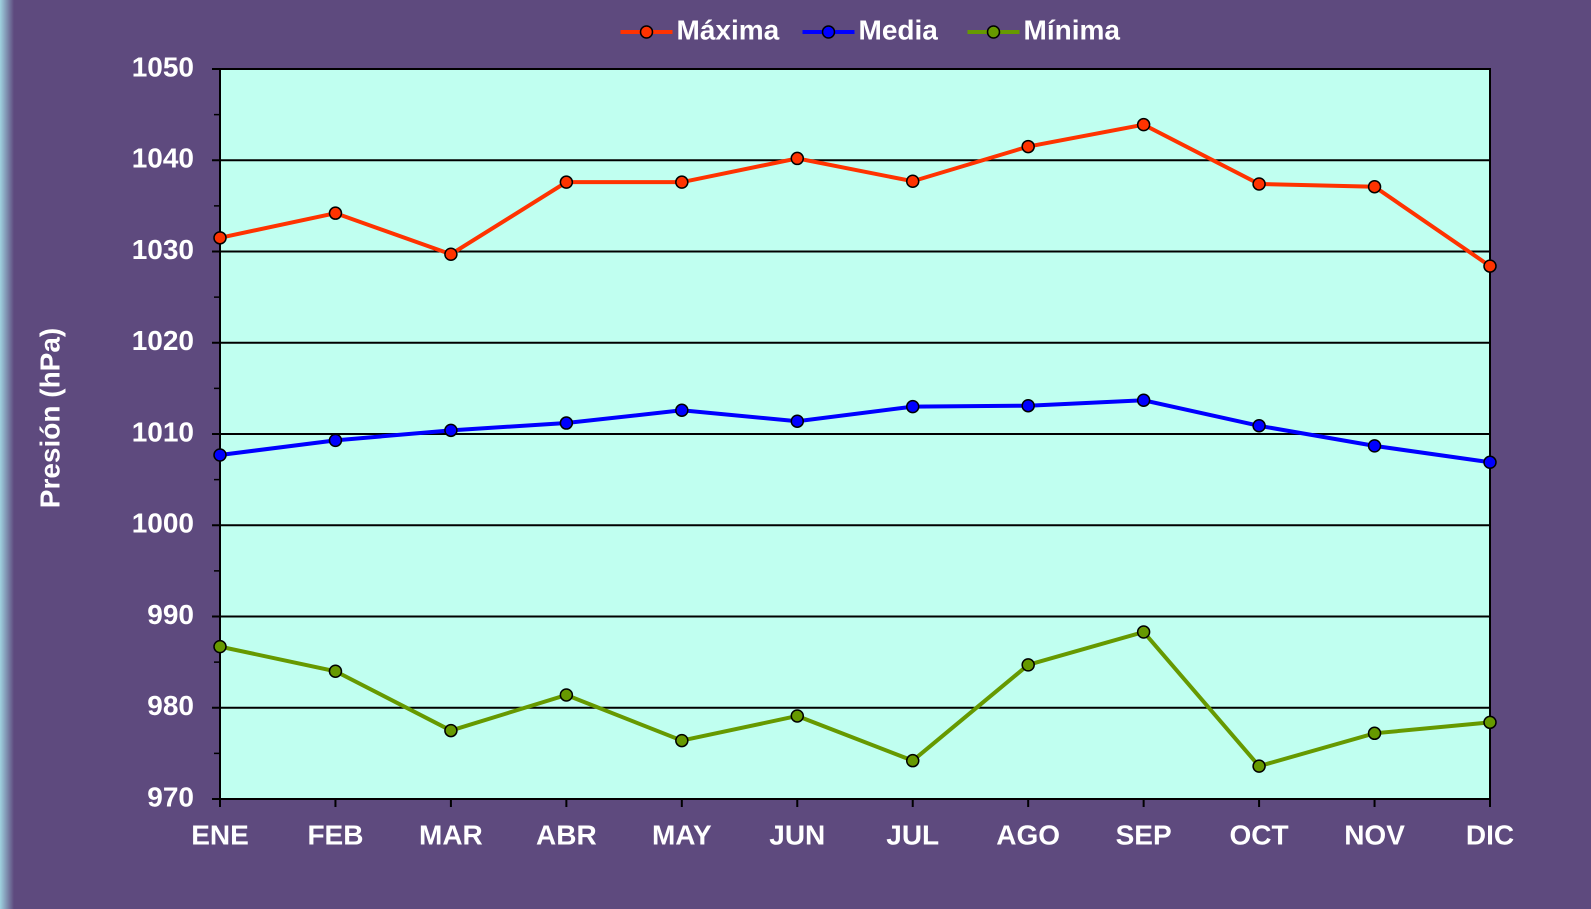  What do you see at coordinates (163, 431) in the screenshot?
I see `y-tick-label: 1010` at bounding box center [163, 431].